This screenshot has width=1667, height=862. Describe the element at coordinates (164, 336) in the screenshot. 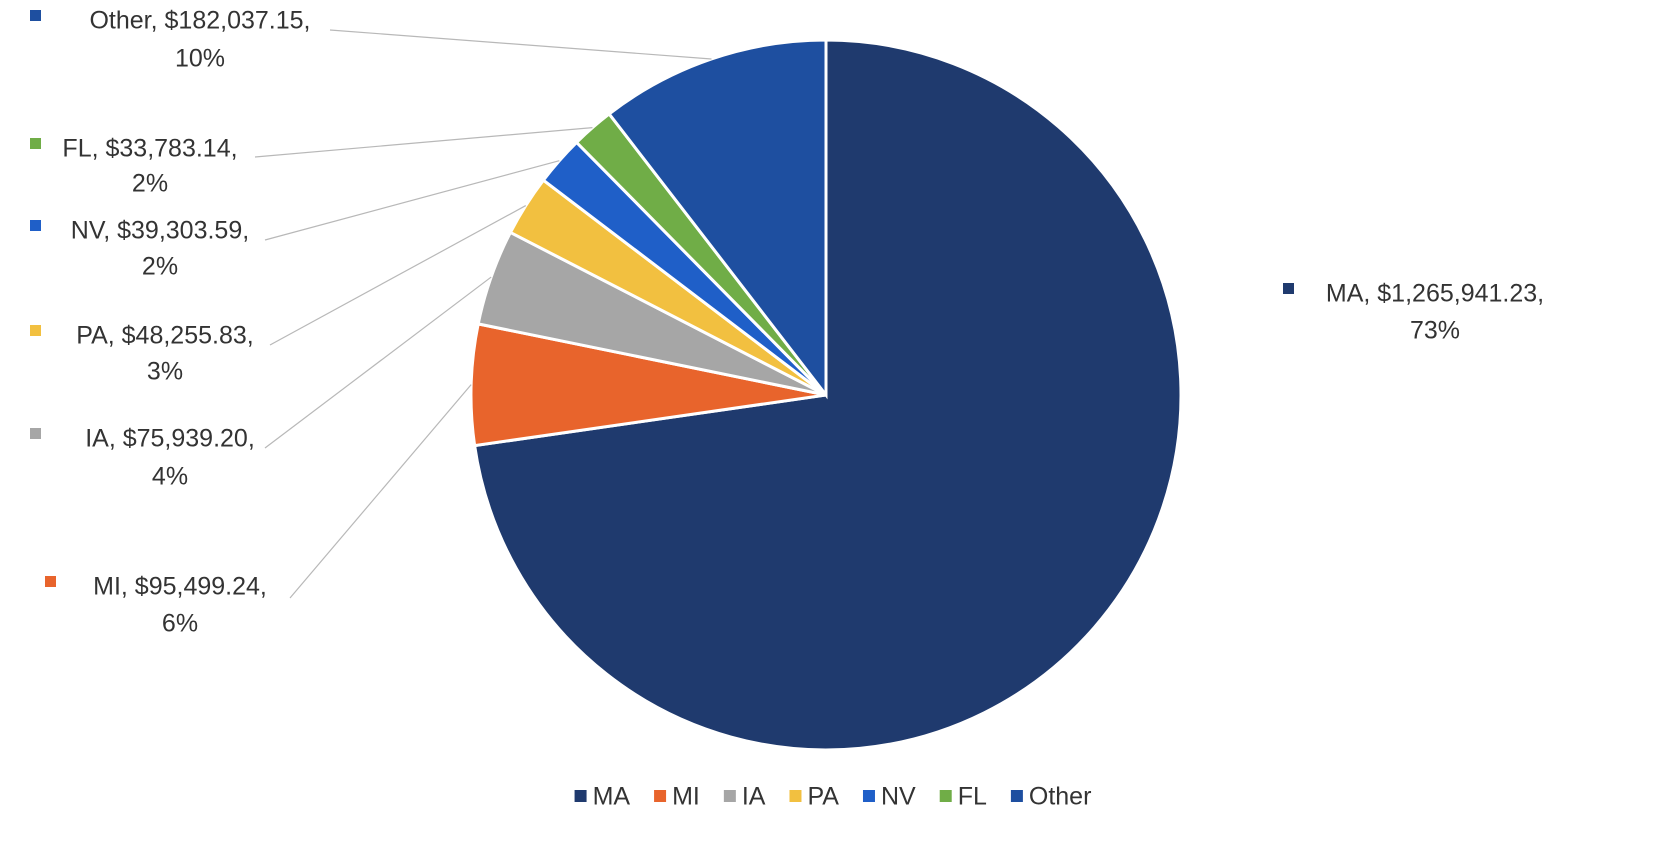

I see `data-label: PA, $48,255.83,` at that location.